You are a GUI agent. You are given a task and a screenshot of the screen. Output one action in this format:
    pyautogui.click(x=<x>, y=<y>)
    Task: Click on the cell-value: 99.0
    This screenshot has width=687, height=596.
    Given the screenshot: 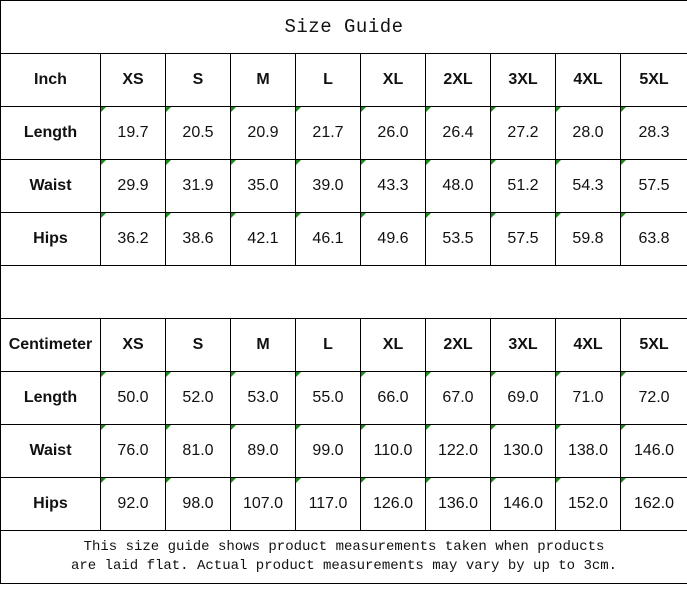 What is the action you would take?
    pyautogui.click(x=328, y=450)
    